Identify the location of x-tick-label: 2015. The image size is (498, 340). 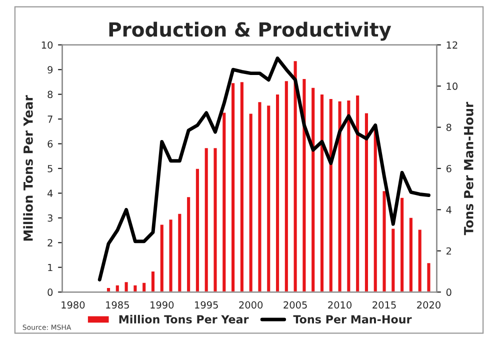
(384, 305).